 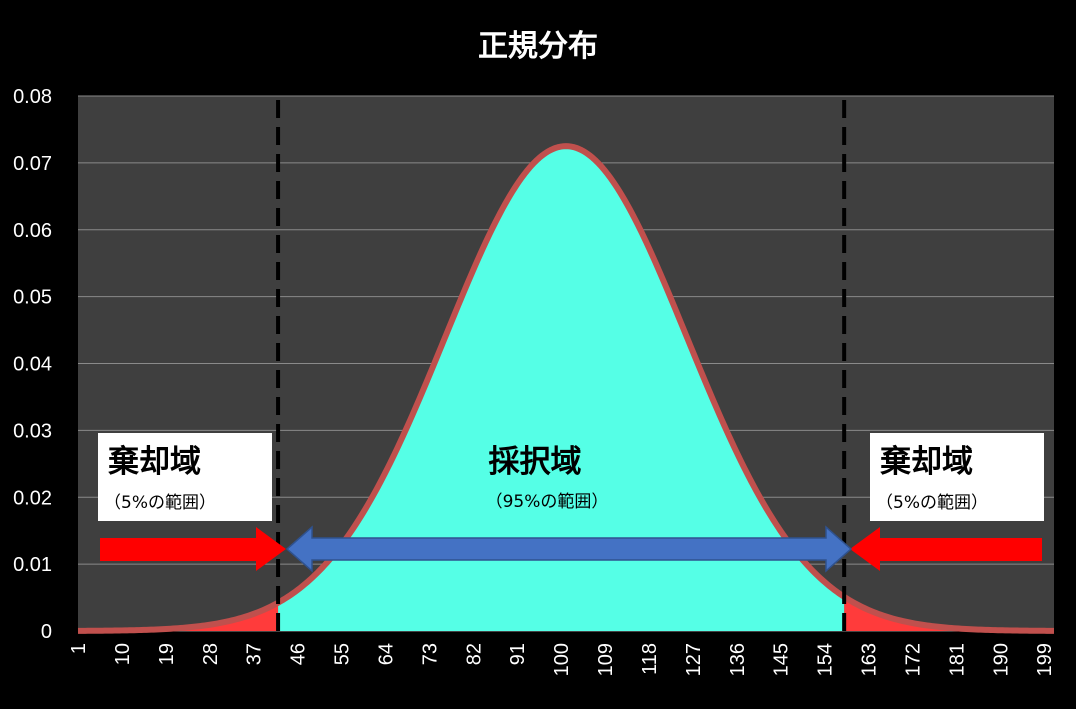 What do you see at coordinates (219, 616) in the screenshot?
I see `rejection-left-area` at bounding box center [219, 616].